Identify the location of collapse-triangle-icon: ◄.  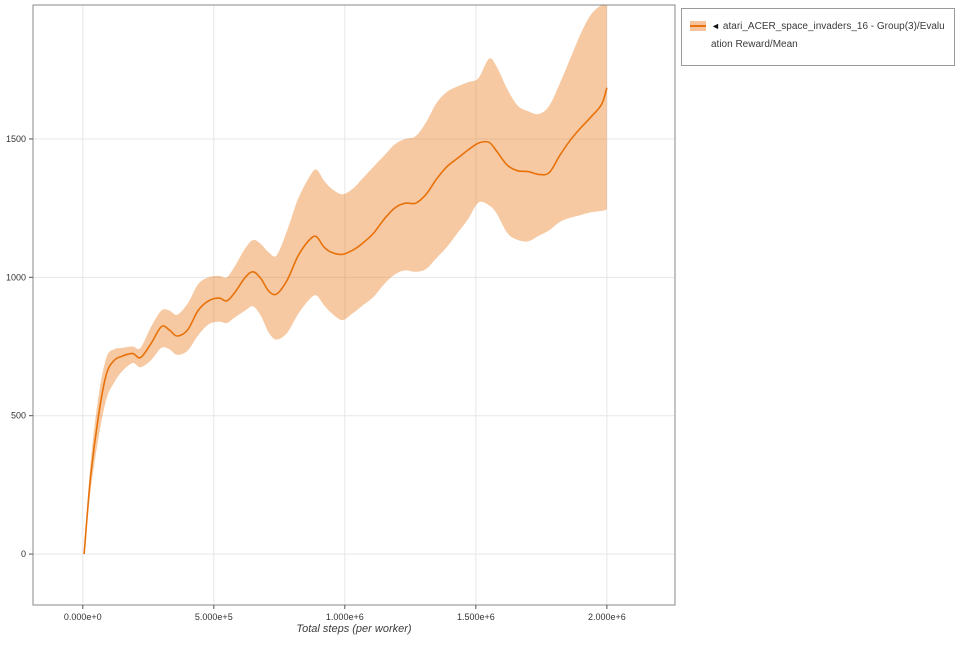
(715, 26).